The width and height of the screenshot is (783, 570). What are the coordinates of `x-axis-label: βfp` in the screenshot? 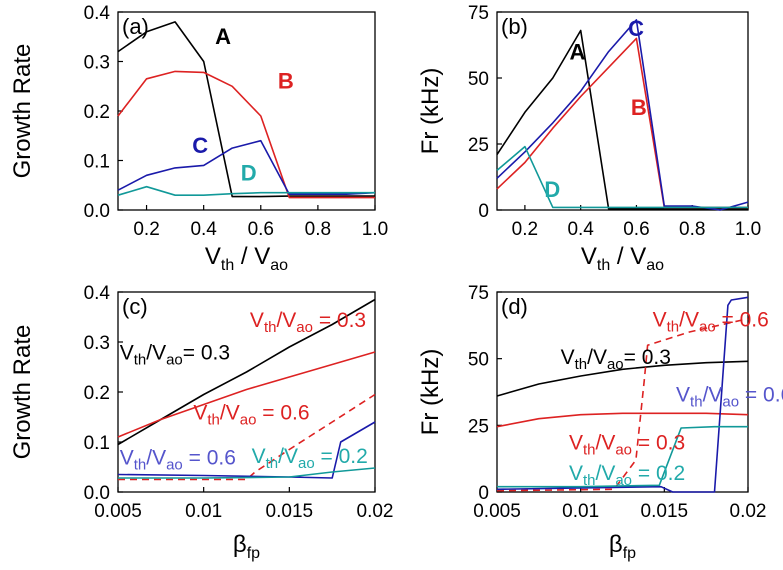 It's located at (622, 546).